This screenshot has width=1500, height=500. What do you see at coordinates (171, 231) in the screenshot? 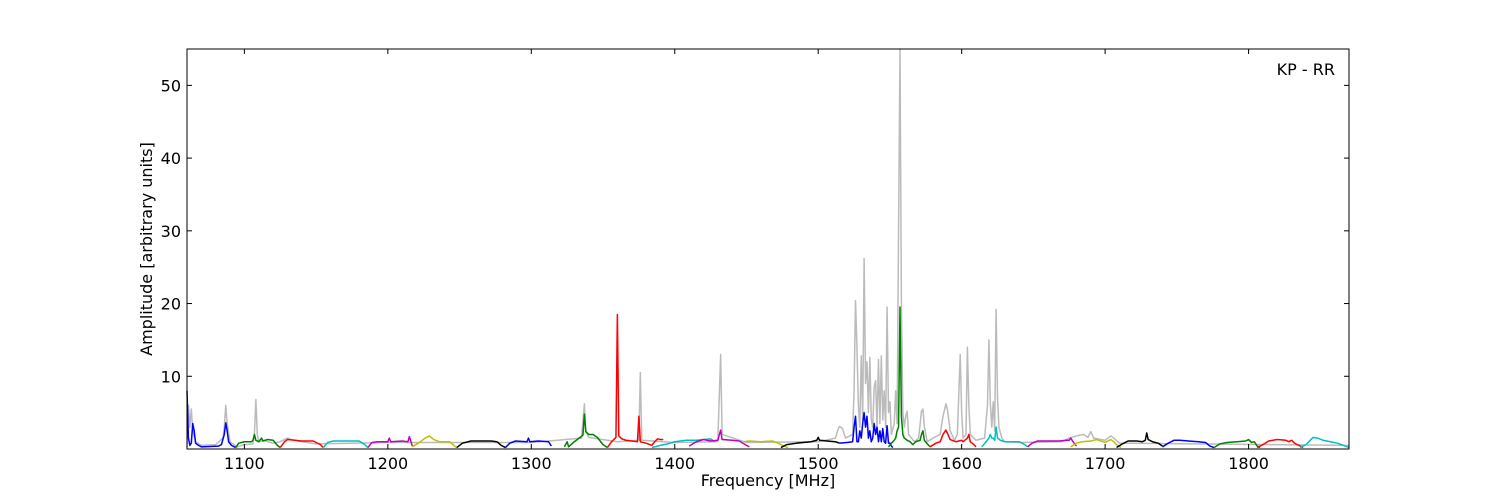
I see `y-tick-label: 30` at bounding box center [171, 231].